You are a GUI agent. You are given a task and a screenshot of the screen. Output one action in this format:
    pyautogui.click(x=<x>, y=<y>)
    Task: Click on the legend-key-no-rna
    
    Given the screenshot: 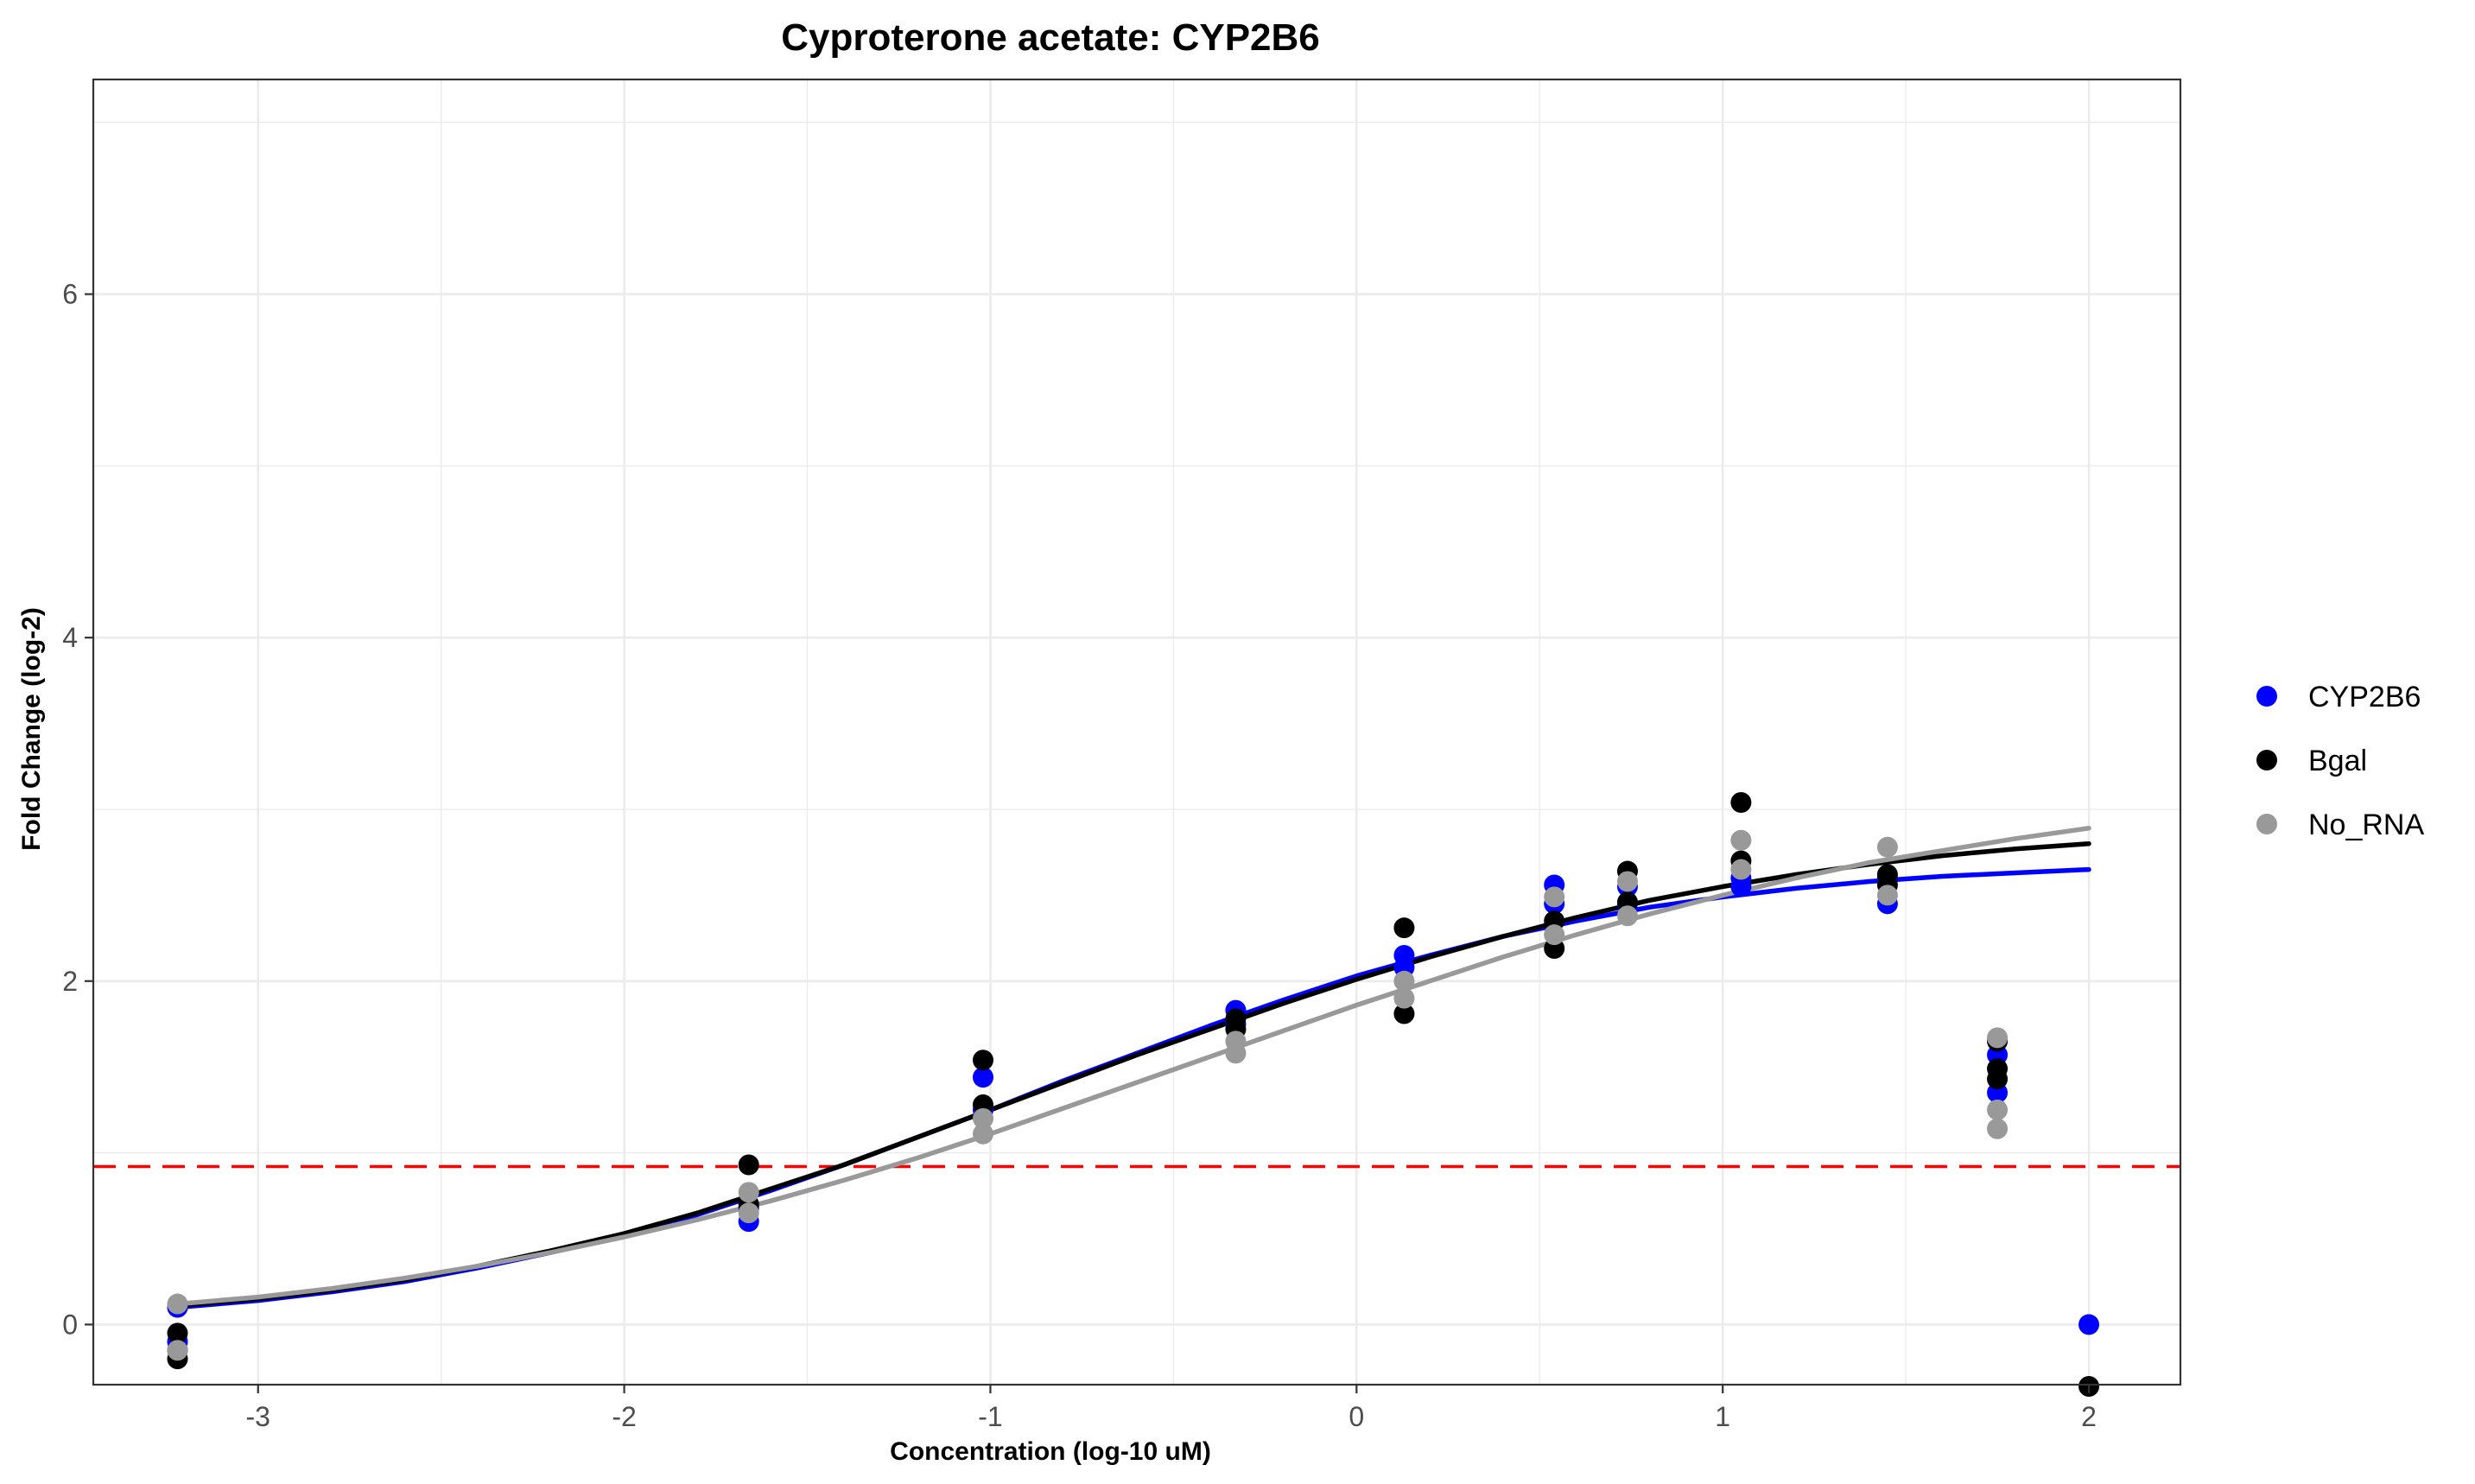 What is the action you would take?
    pyautogui.click(x=2266, y=824)
    